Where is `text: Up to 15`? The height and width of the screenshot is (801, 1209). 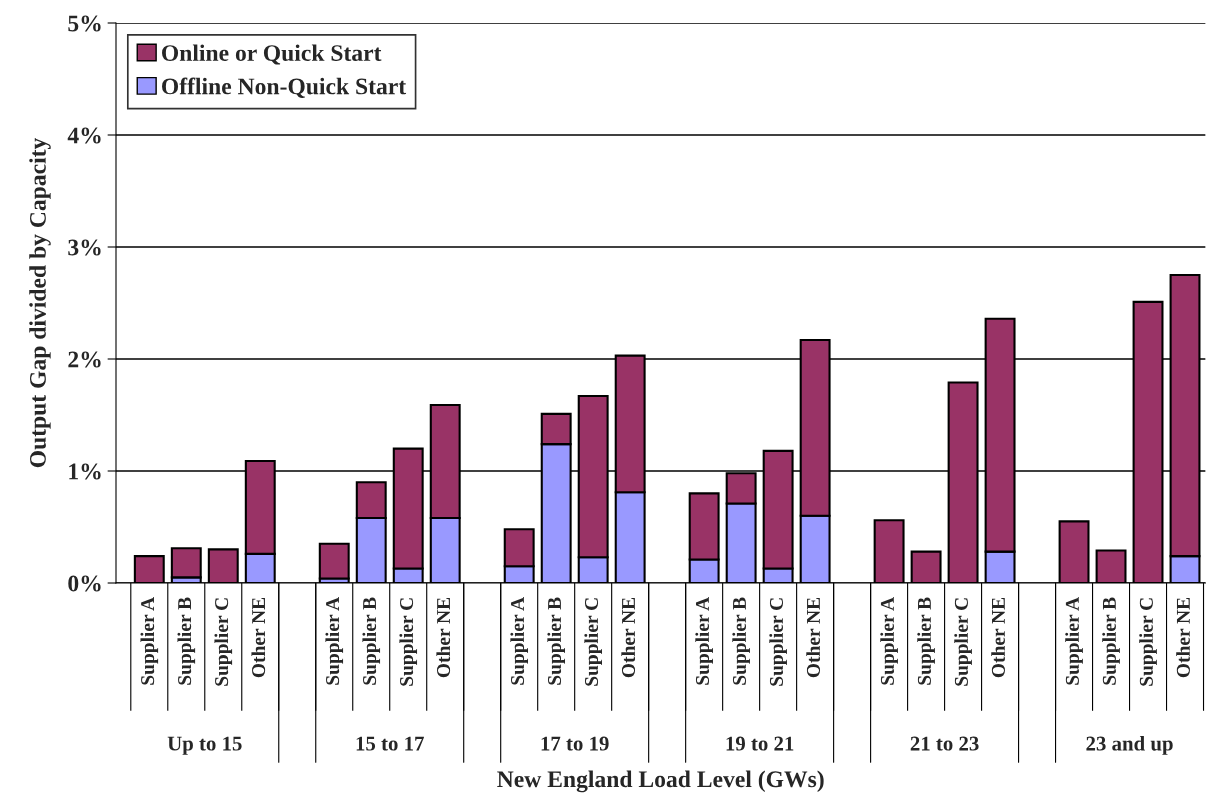 text: Up to 15 is located at coordinates (204, 745).